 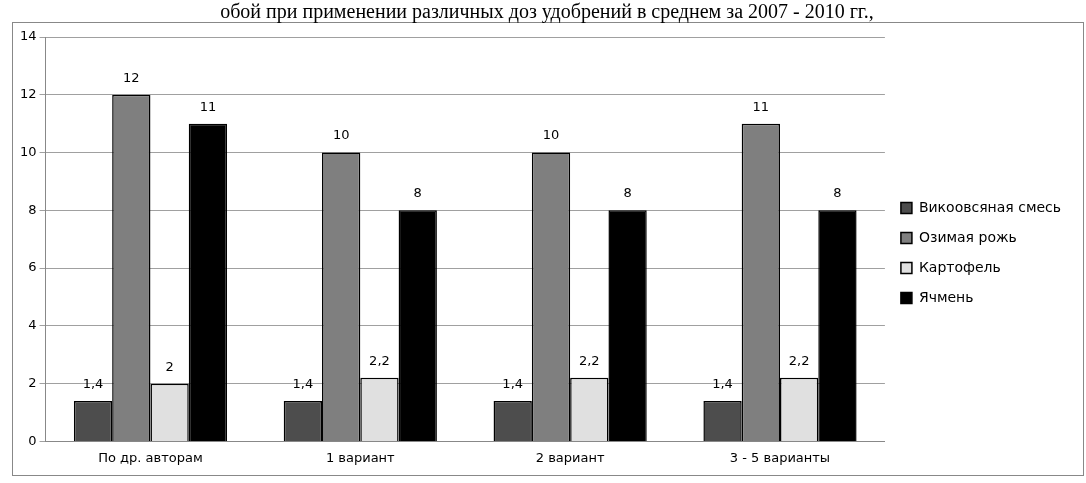 I want to click on legend-label: Ячмень, so click(x=946, y=296).